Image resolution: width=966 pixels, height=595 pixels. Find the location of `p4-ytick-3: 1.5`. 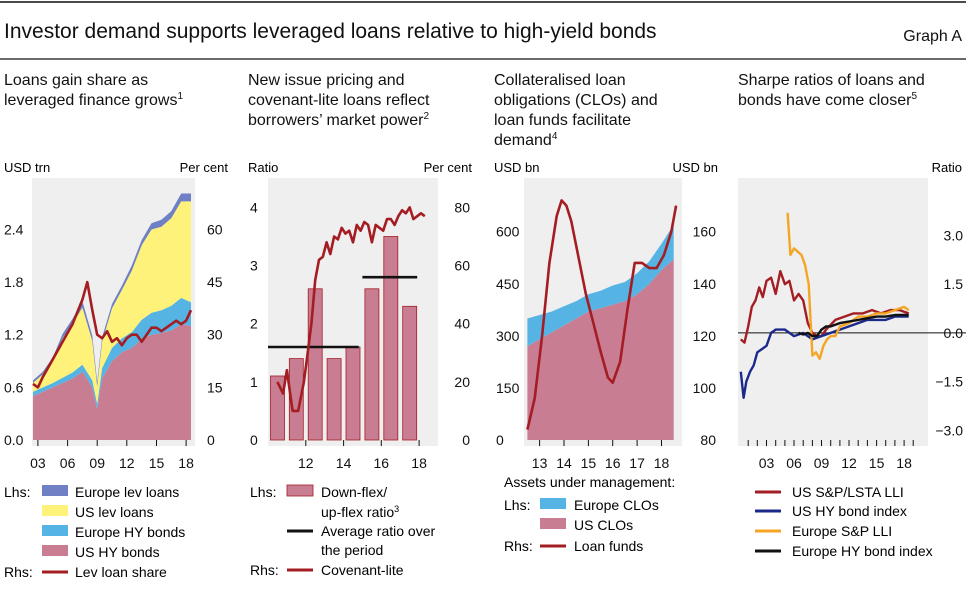

p4-ytick-3: 1.5 is located at coordinates (954, 284).